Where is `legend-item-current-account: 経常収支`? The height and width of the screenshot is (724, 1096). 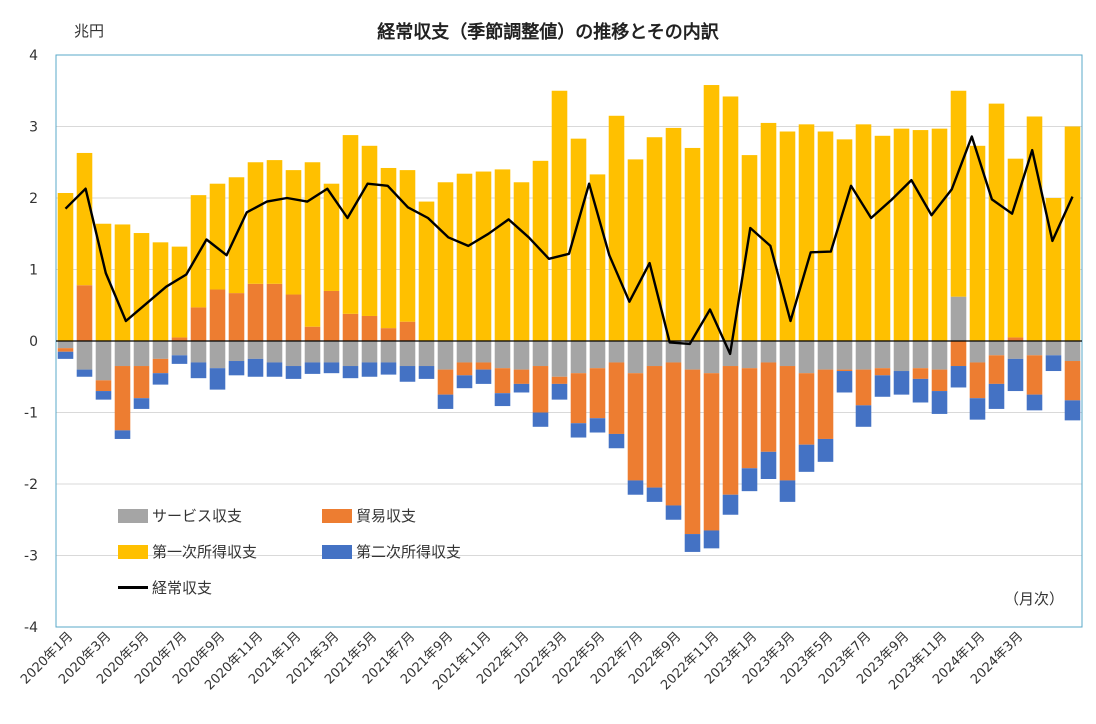 legend-item-current-account: 経常収支 is located at coordinates (165, 587).